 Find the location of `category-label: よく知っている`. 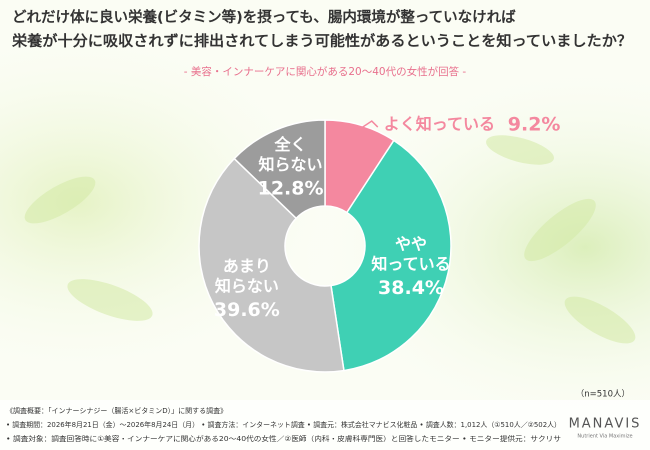

category-label: よく知っている is located at coordinates (439, 124).